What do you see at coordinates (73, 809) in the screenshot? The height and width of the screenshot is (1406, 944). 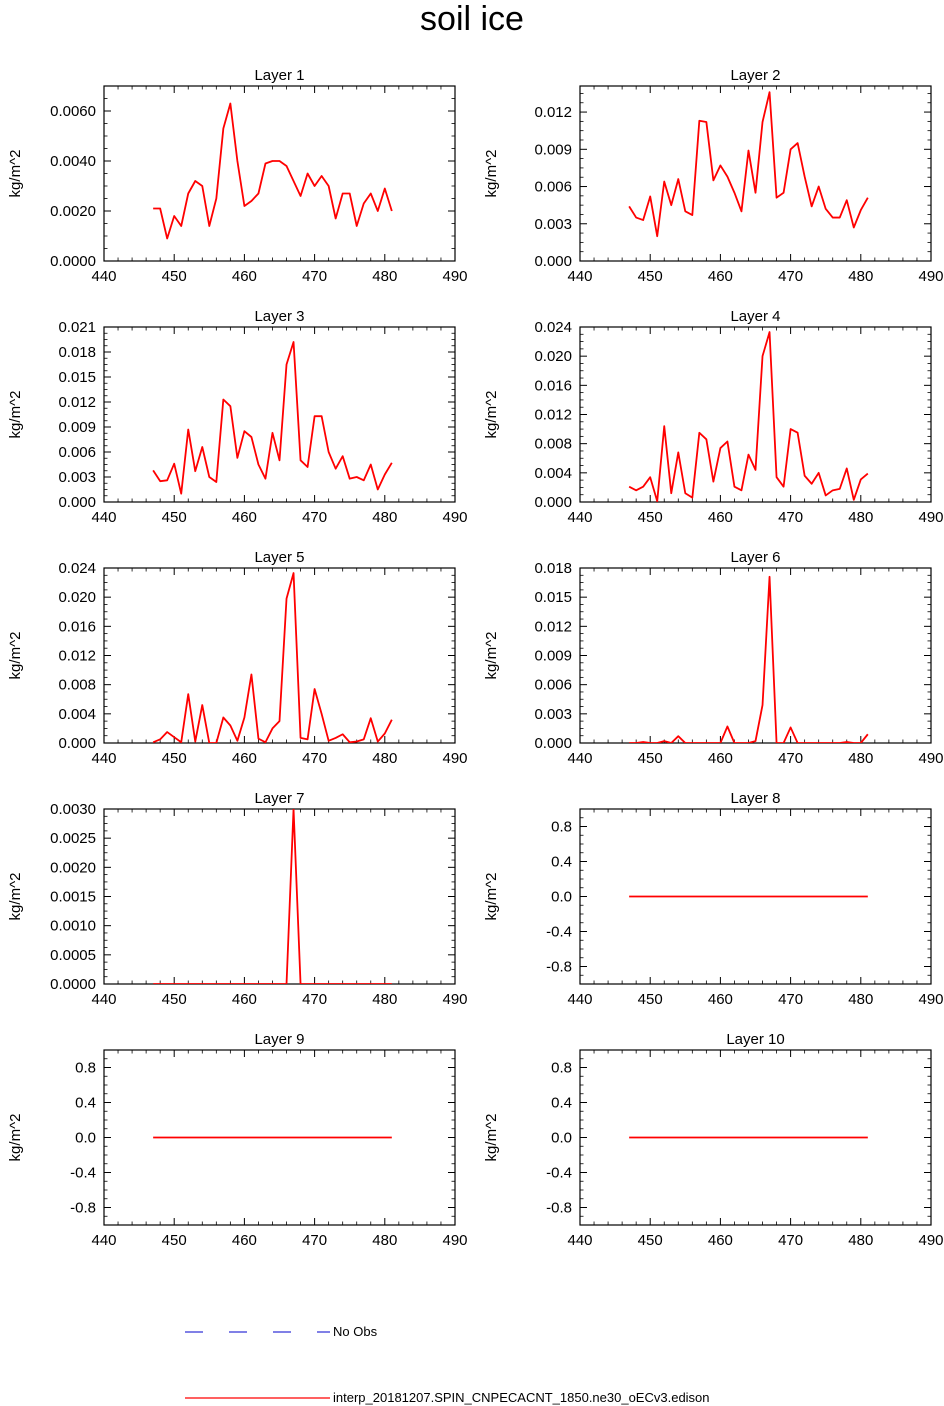 I see `y-tick-label: 0.0030` at bounding box center [73, 809].